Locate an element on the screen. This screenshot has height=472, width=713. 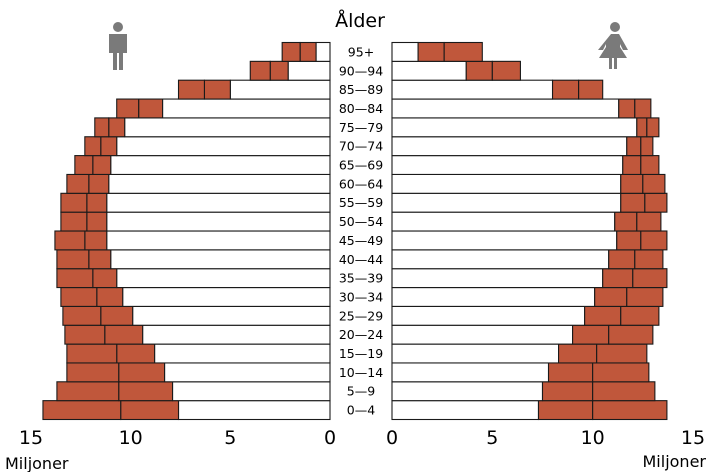
left-bar-40—44 is located at coordinates (193, 259).